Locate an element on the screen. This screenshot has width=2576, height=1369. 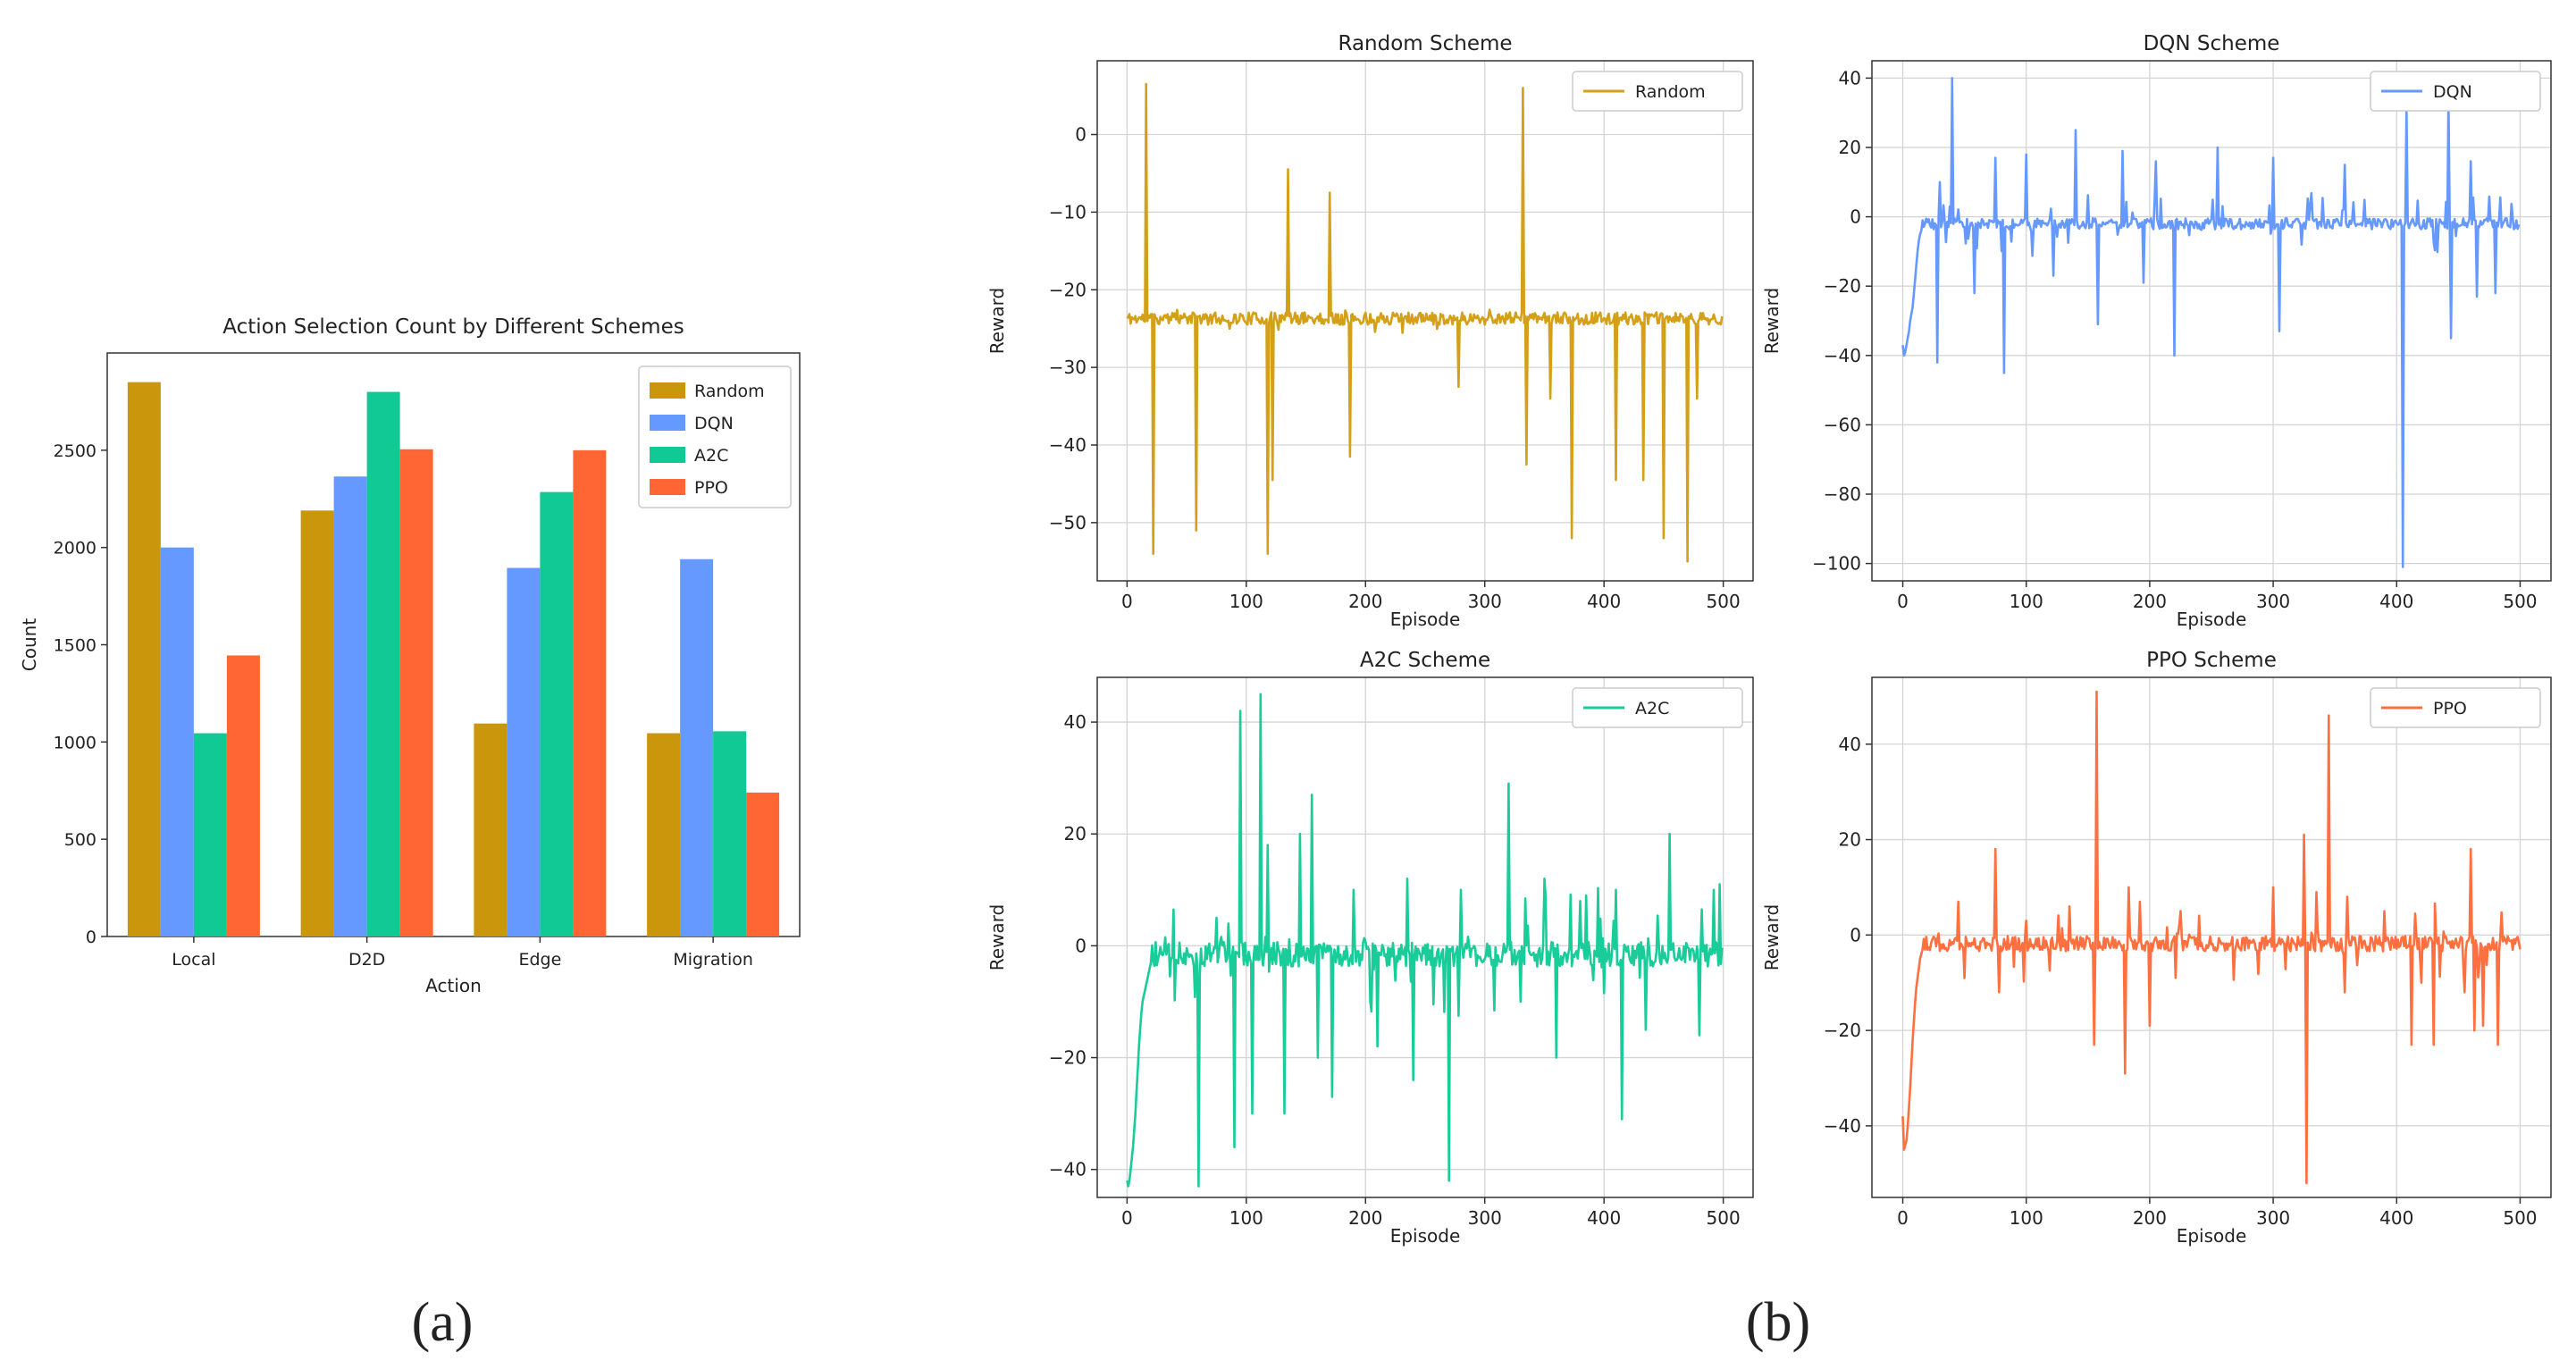
ppo-y-axis-label: Reward is located at coordinates (1772, 937).